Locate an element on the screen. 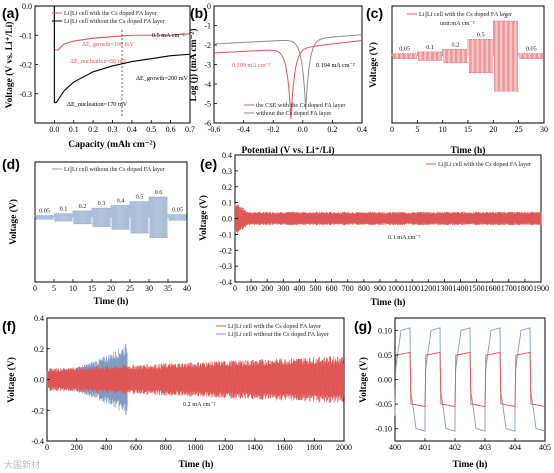 The height and width of the screenshot is (473, 554). panel-a-xtick-label: 0.5 is located at coordinates (151, 129).